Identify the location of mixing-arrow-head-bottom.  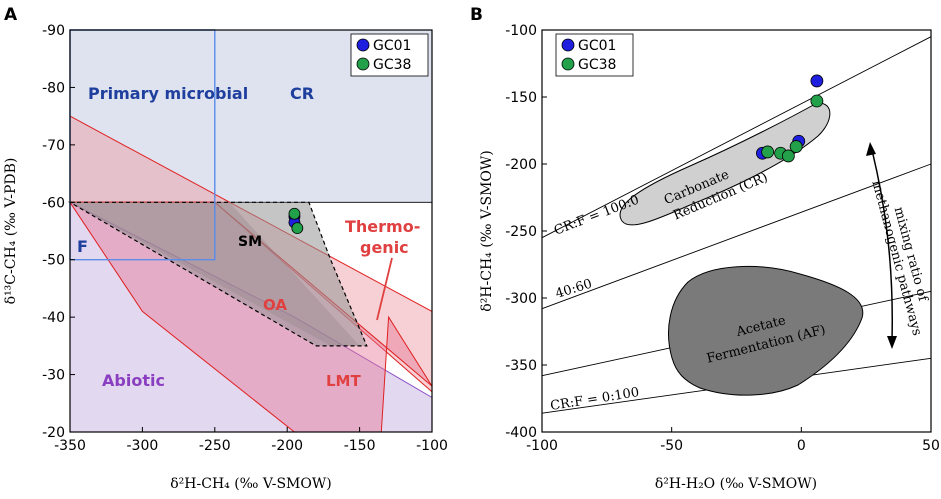
(892, 342).